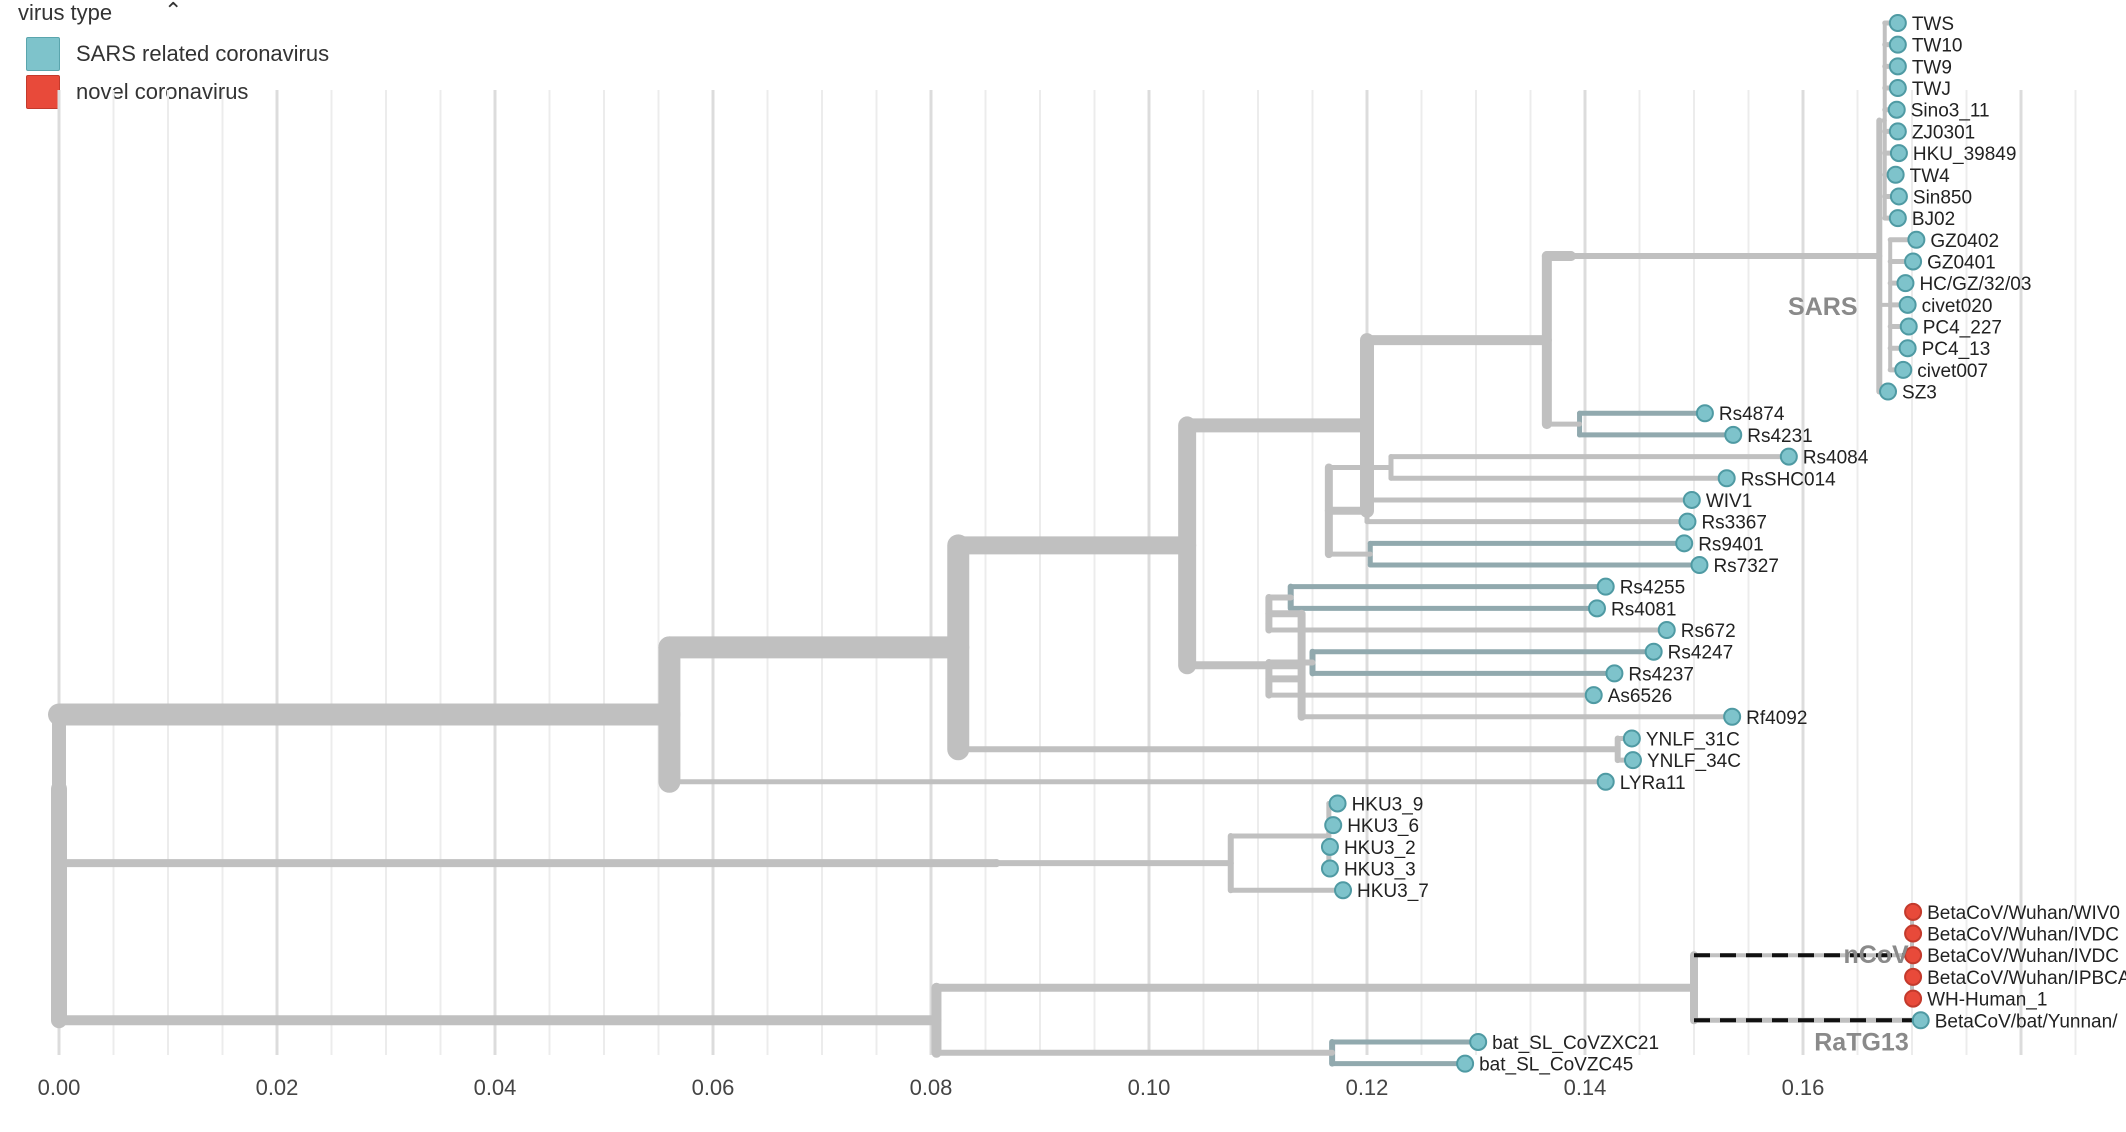 Image resolution: width=2126 pixels, height=1132 pixels. I want to click on tip-label: ZJ0301, so click(1943, 132).